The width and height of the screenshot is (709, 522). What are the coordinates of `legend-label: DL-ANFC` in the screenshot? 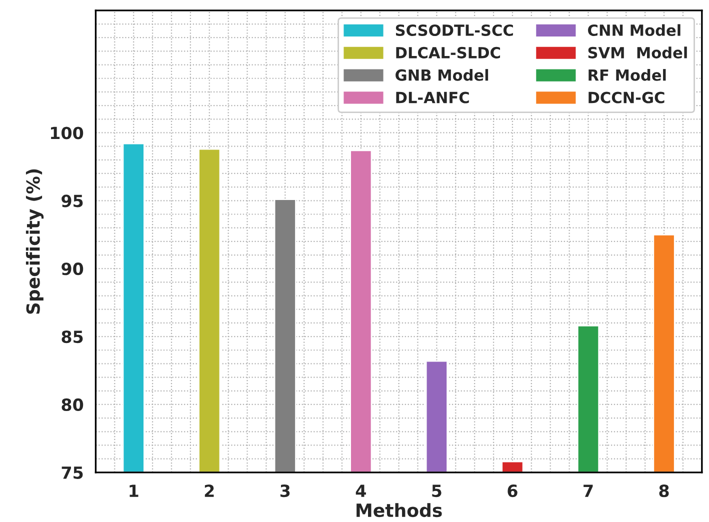 It's located at (432, 98).